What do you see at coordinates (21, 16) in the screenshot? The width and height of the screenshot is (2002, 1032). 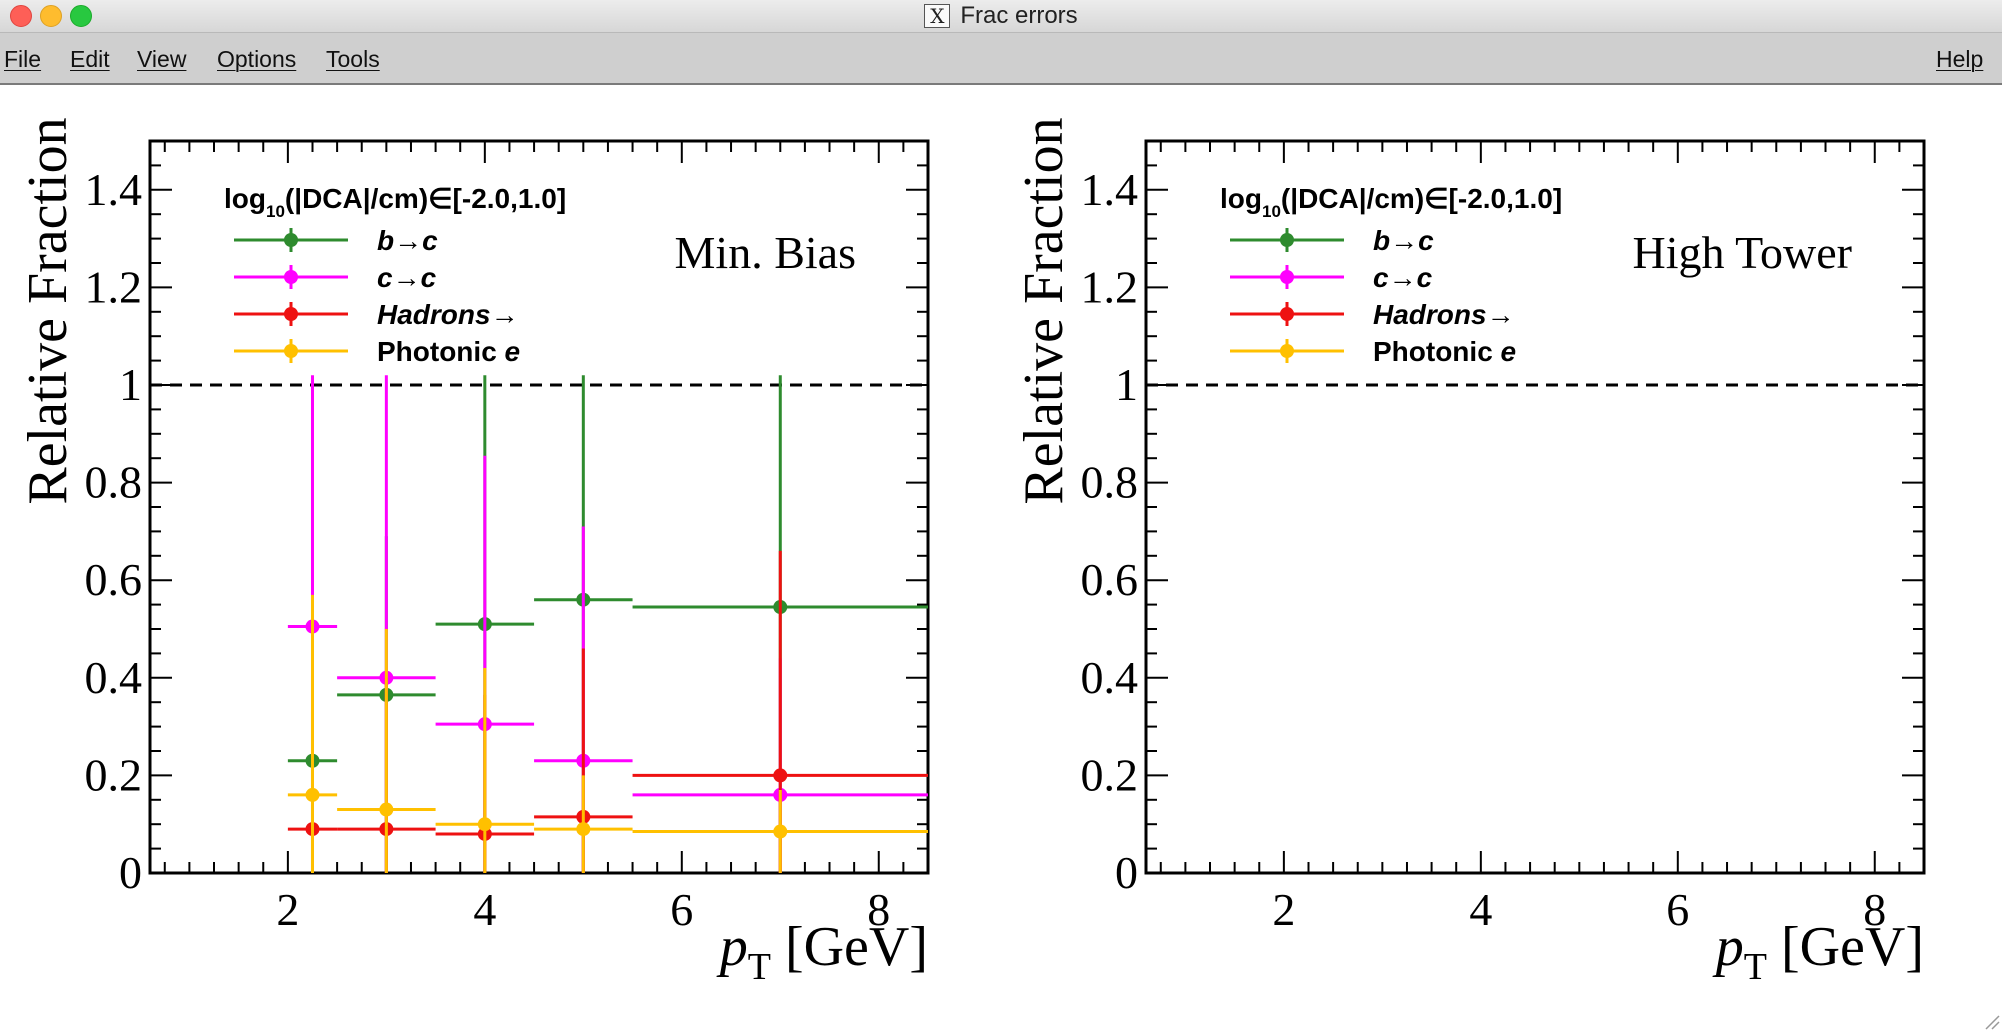 I see `close-window-button` at bounding box center [21, 16].